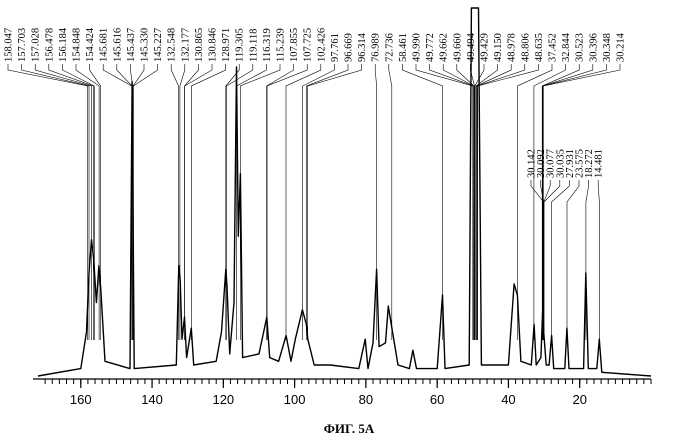 The image size is (699, 438). What do you see at coordinates (349, 47) in the screenshot?
I see `peak-label: 96.669` at bounding box center [349, 47].